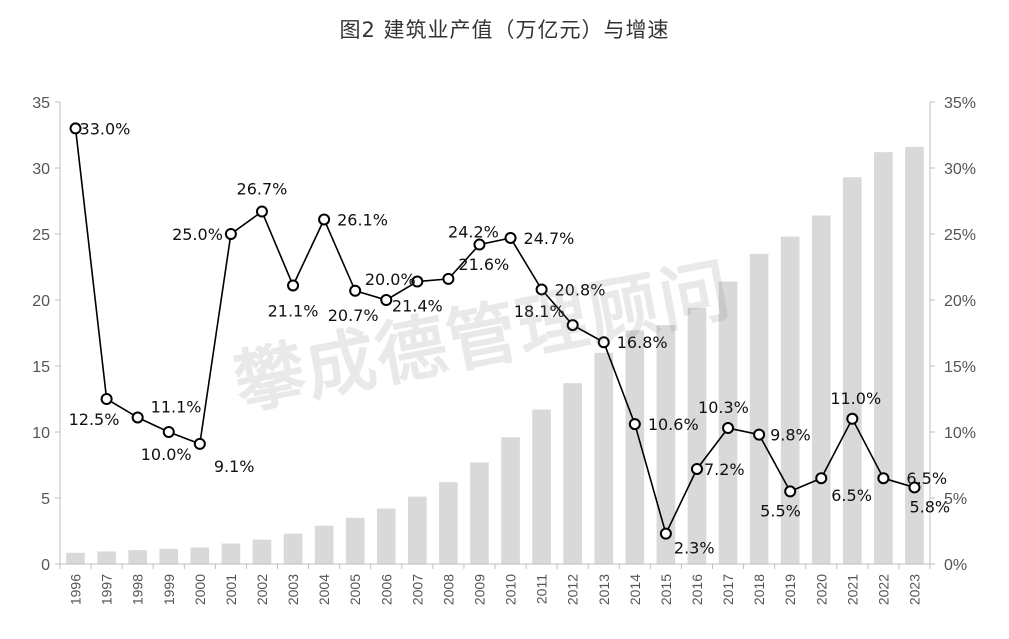 The height and width of the screenshot is (639, 1009). What do you see at coordinates (955, 499) in the screenshot?
I see `right-tick-label: 5%` at bounding box center [955, 499].